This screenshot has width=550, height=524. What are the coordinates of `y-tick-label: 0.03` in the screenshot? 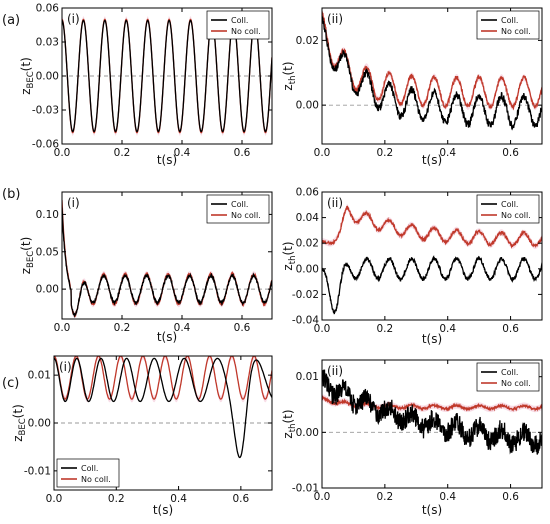 It's located at (47, 43).